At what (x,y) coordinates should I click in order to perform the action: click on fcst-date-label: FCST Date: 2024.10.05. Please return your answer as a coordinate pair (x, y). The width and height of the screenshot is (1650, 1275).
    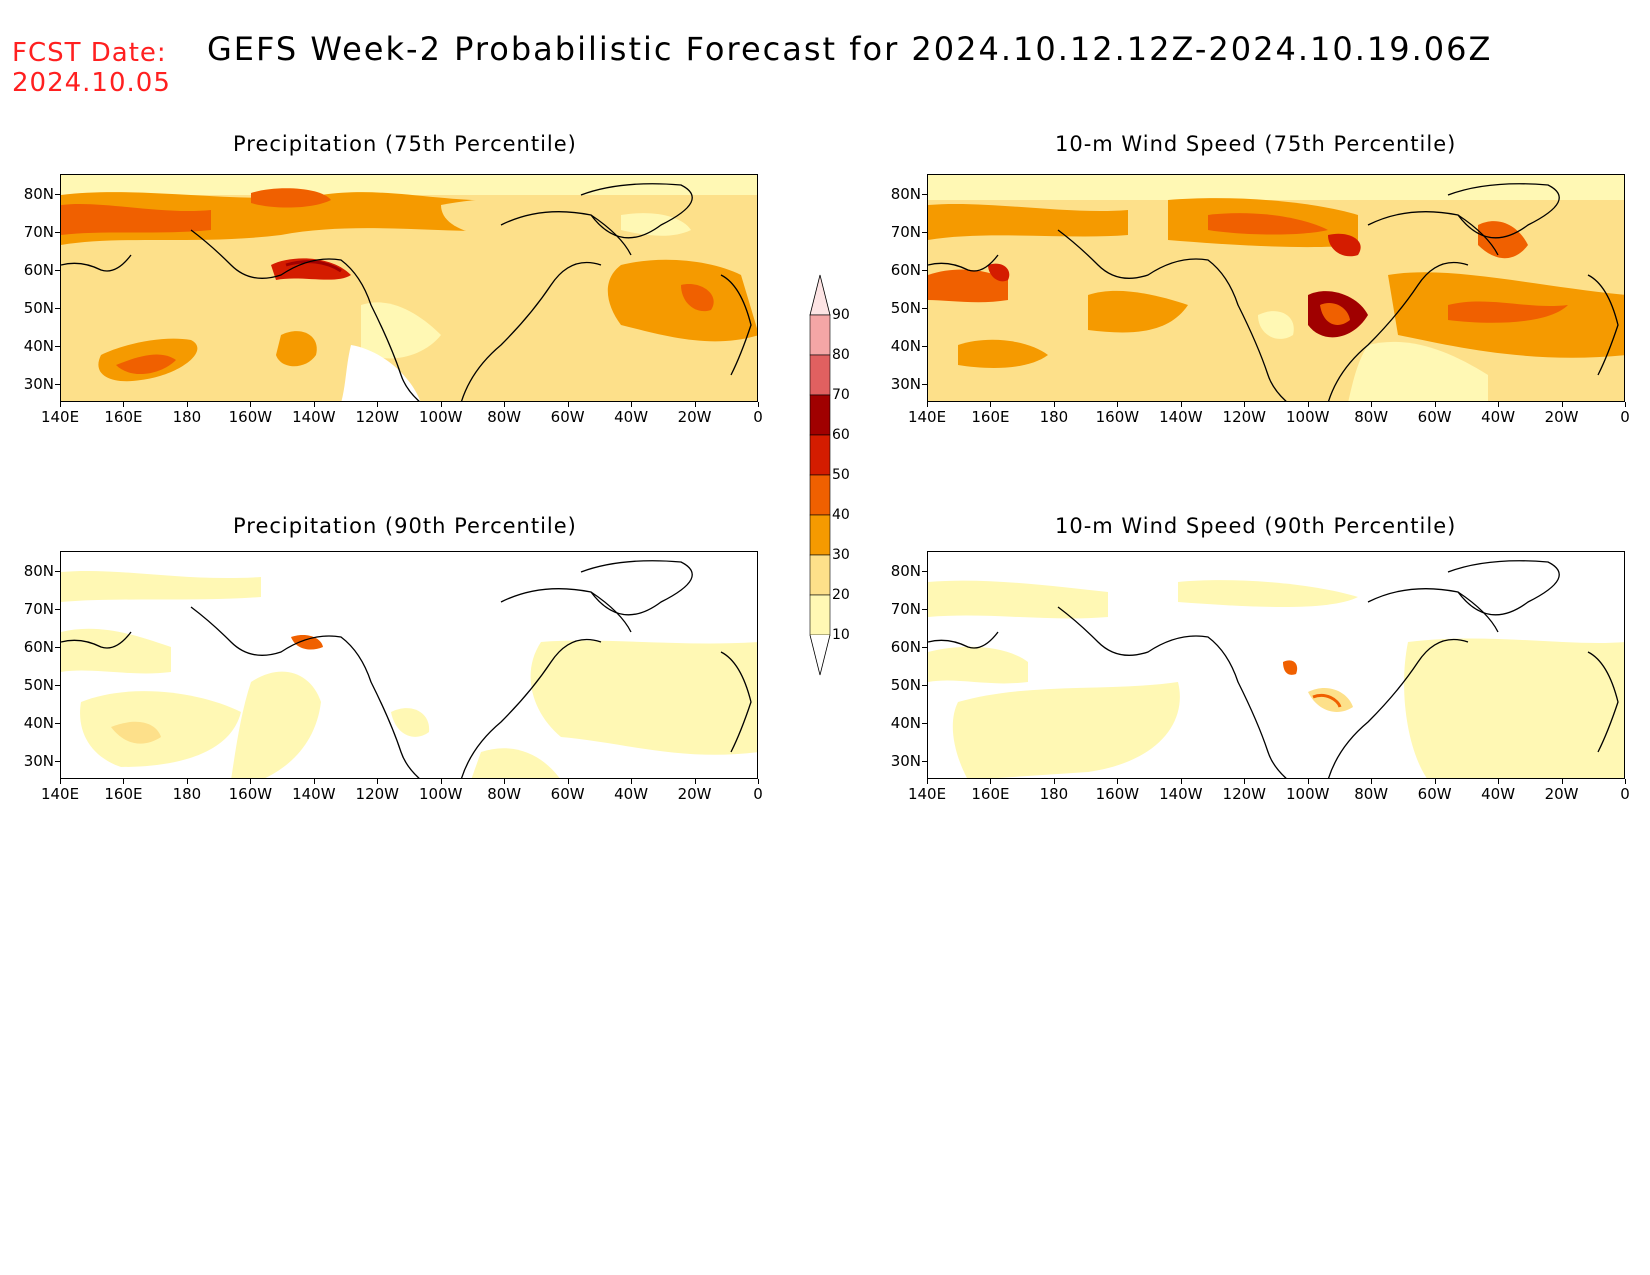
    Looking at the image, I should click on (91, 68).